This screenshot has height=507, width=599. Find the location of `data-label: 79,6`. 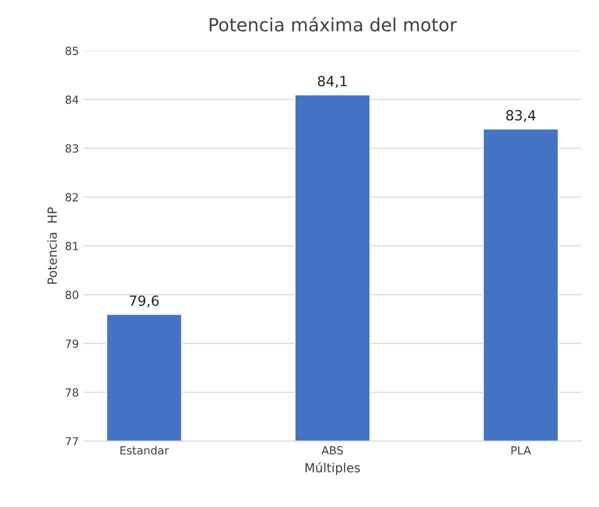

data-label: 79,6 is located at coordinates (144, 301).